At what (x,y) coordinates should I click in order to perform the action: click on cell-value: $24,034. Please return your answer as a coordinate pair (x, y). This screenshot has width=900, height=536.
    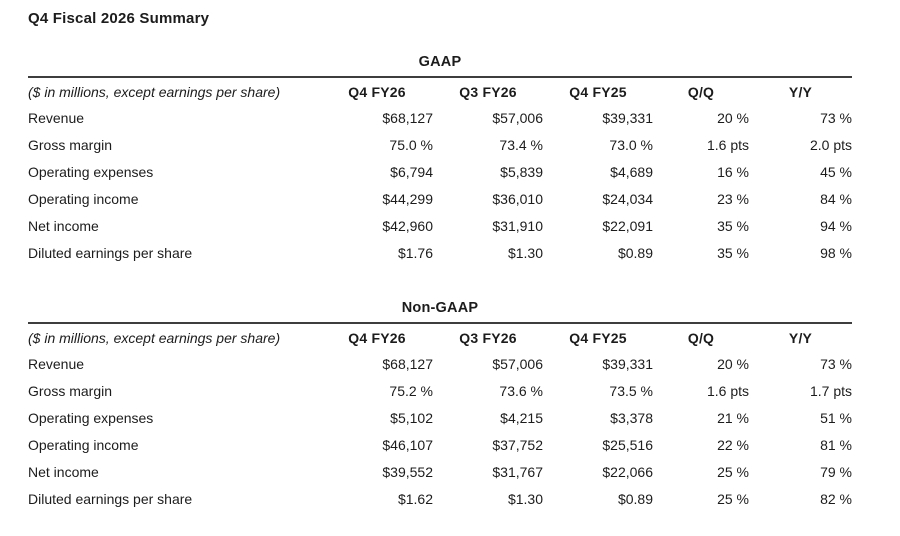
    Looking at the image, I should click on (627, 199).